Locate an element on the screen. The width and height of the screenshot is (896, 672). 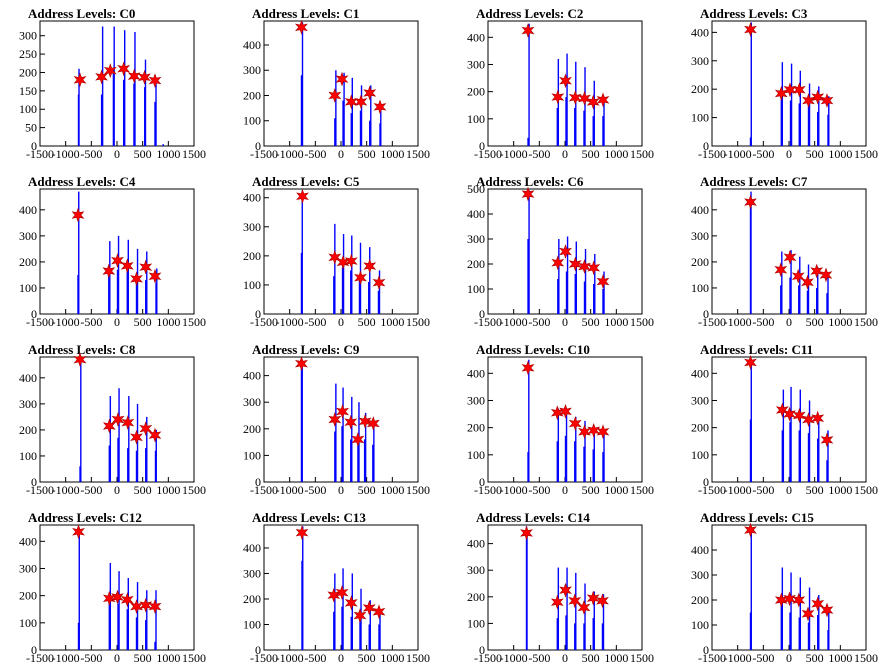
y-tick-label: 250 is located at coordinates (28, 54).